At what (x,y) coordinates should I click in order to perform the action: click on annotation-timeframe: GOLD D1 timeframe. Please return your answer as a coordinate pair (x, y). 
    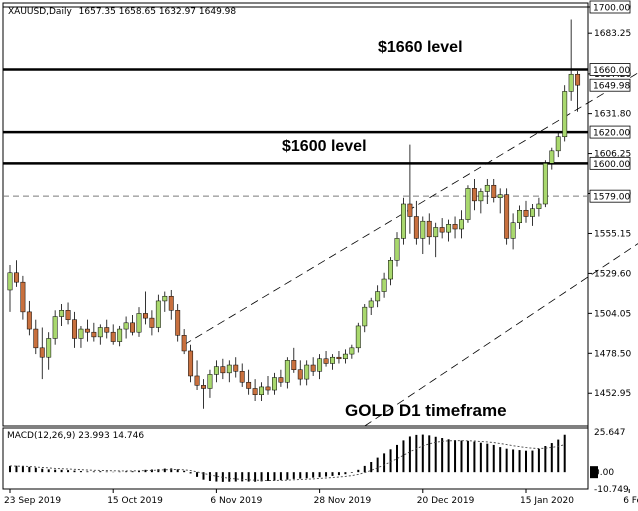
    Looking at the image, I should click on (426, 410).